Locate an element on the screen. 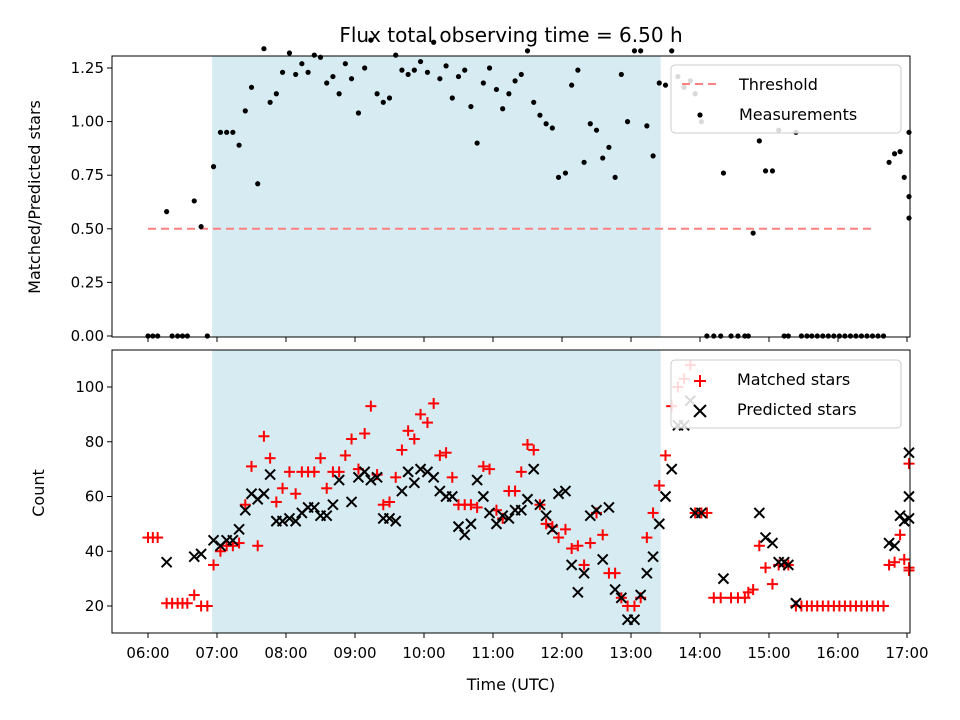  legend-matched-label: Matched stars is located at coordinates (793, 379).